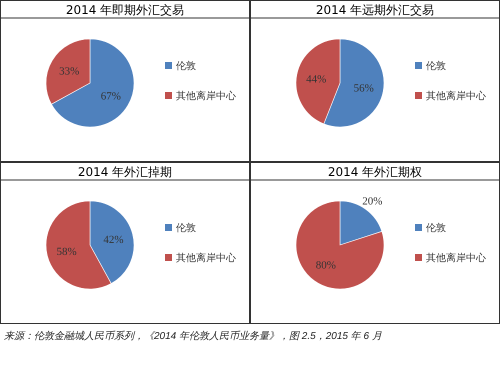 The image size is (500, 373). What do you see at coordinates (110, 96) in the screenshot?
I see `data-label: 67%` at bounding box center [110, 96].